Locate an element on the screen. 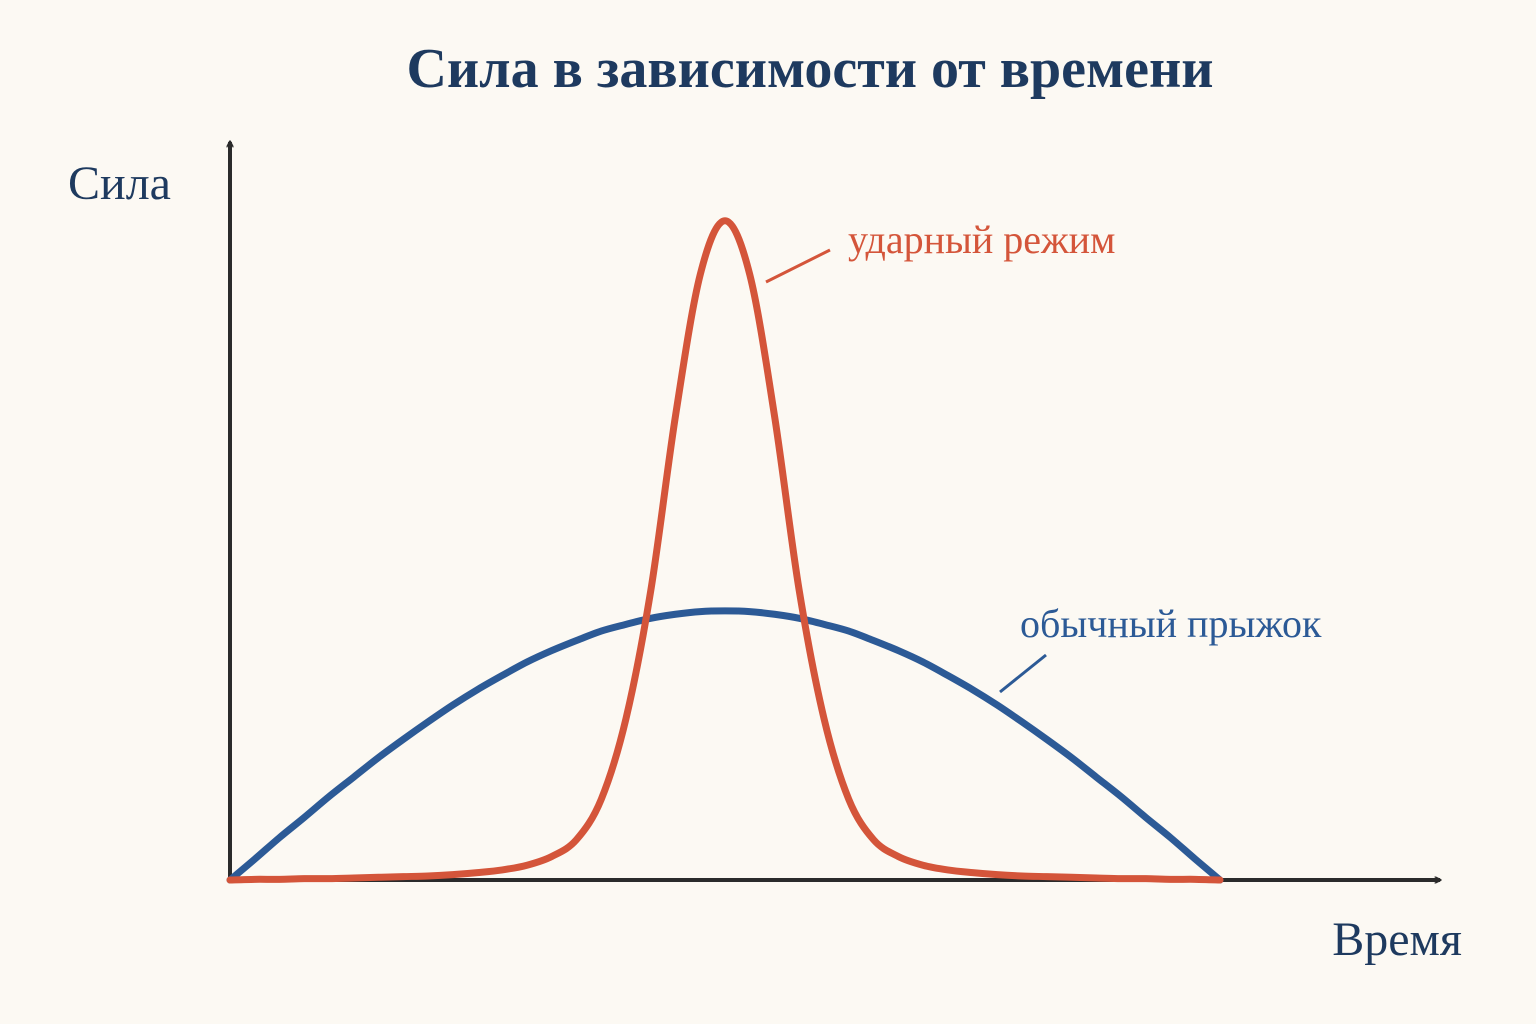 This screenshot has height=1024, width=1536. series-annotation: ударный режим is located at coordinates (981, 239).